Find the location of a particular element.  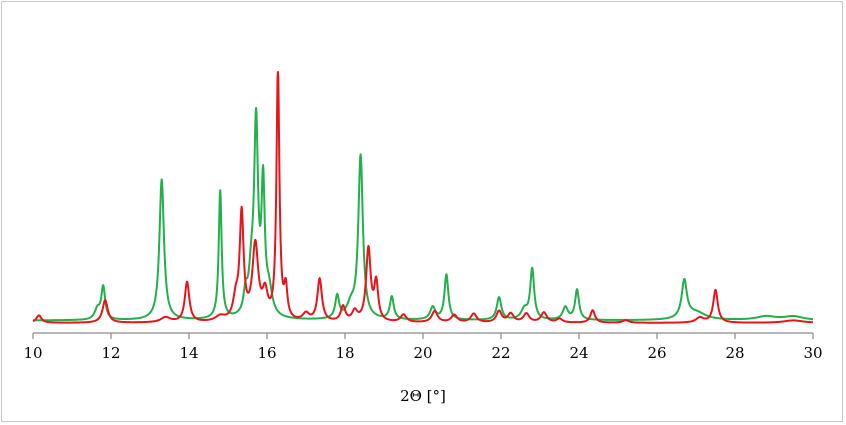

x-tick-label: 14 is located at coordinates (188, 353).